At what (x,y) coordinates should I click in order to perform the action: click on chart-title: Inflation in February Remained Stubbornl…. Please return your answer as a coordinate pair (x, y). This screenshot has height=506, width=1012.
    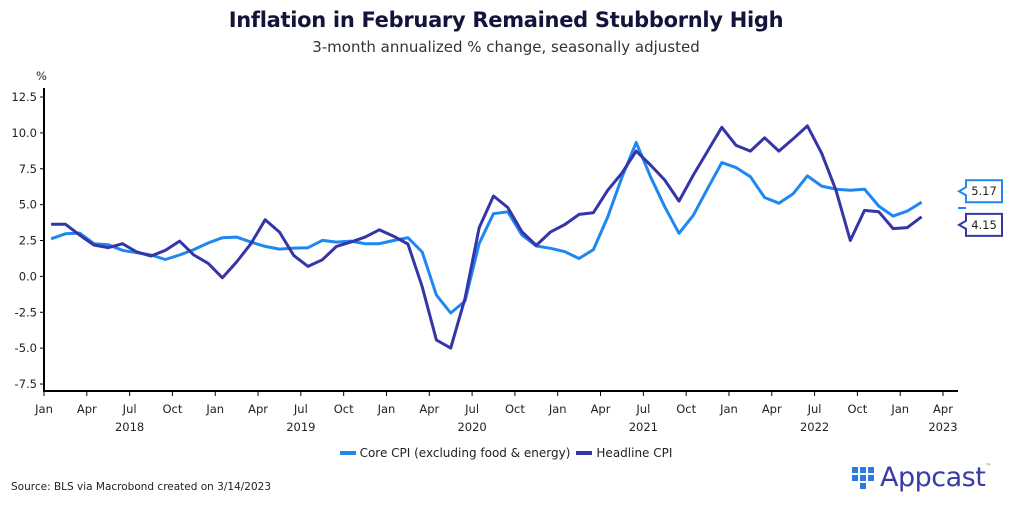
    Looking at the image, I should click on (506, 20).